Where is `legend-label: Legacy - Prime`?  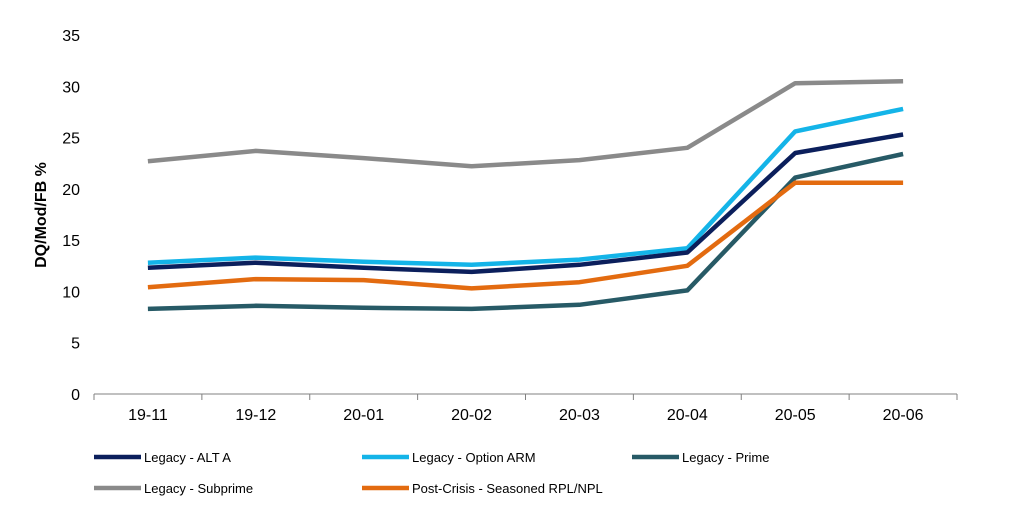
legend-label: Legacy - Prime is located at coordinates (725, 457).